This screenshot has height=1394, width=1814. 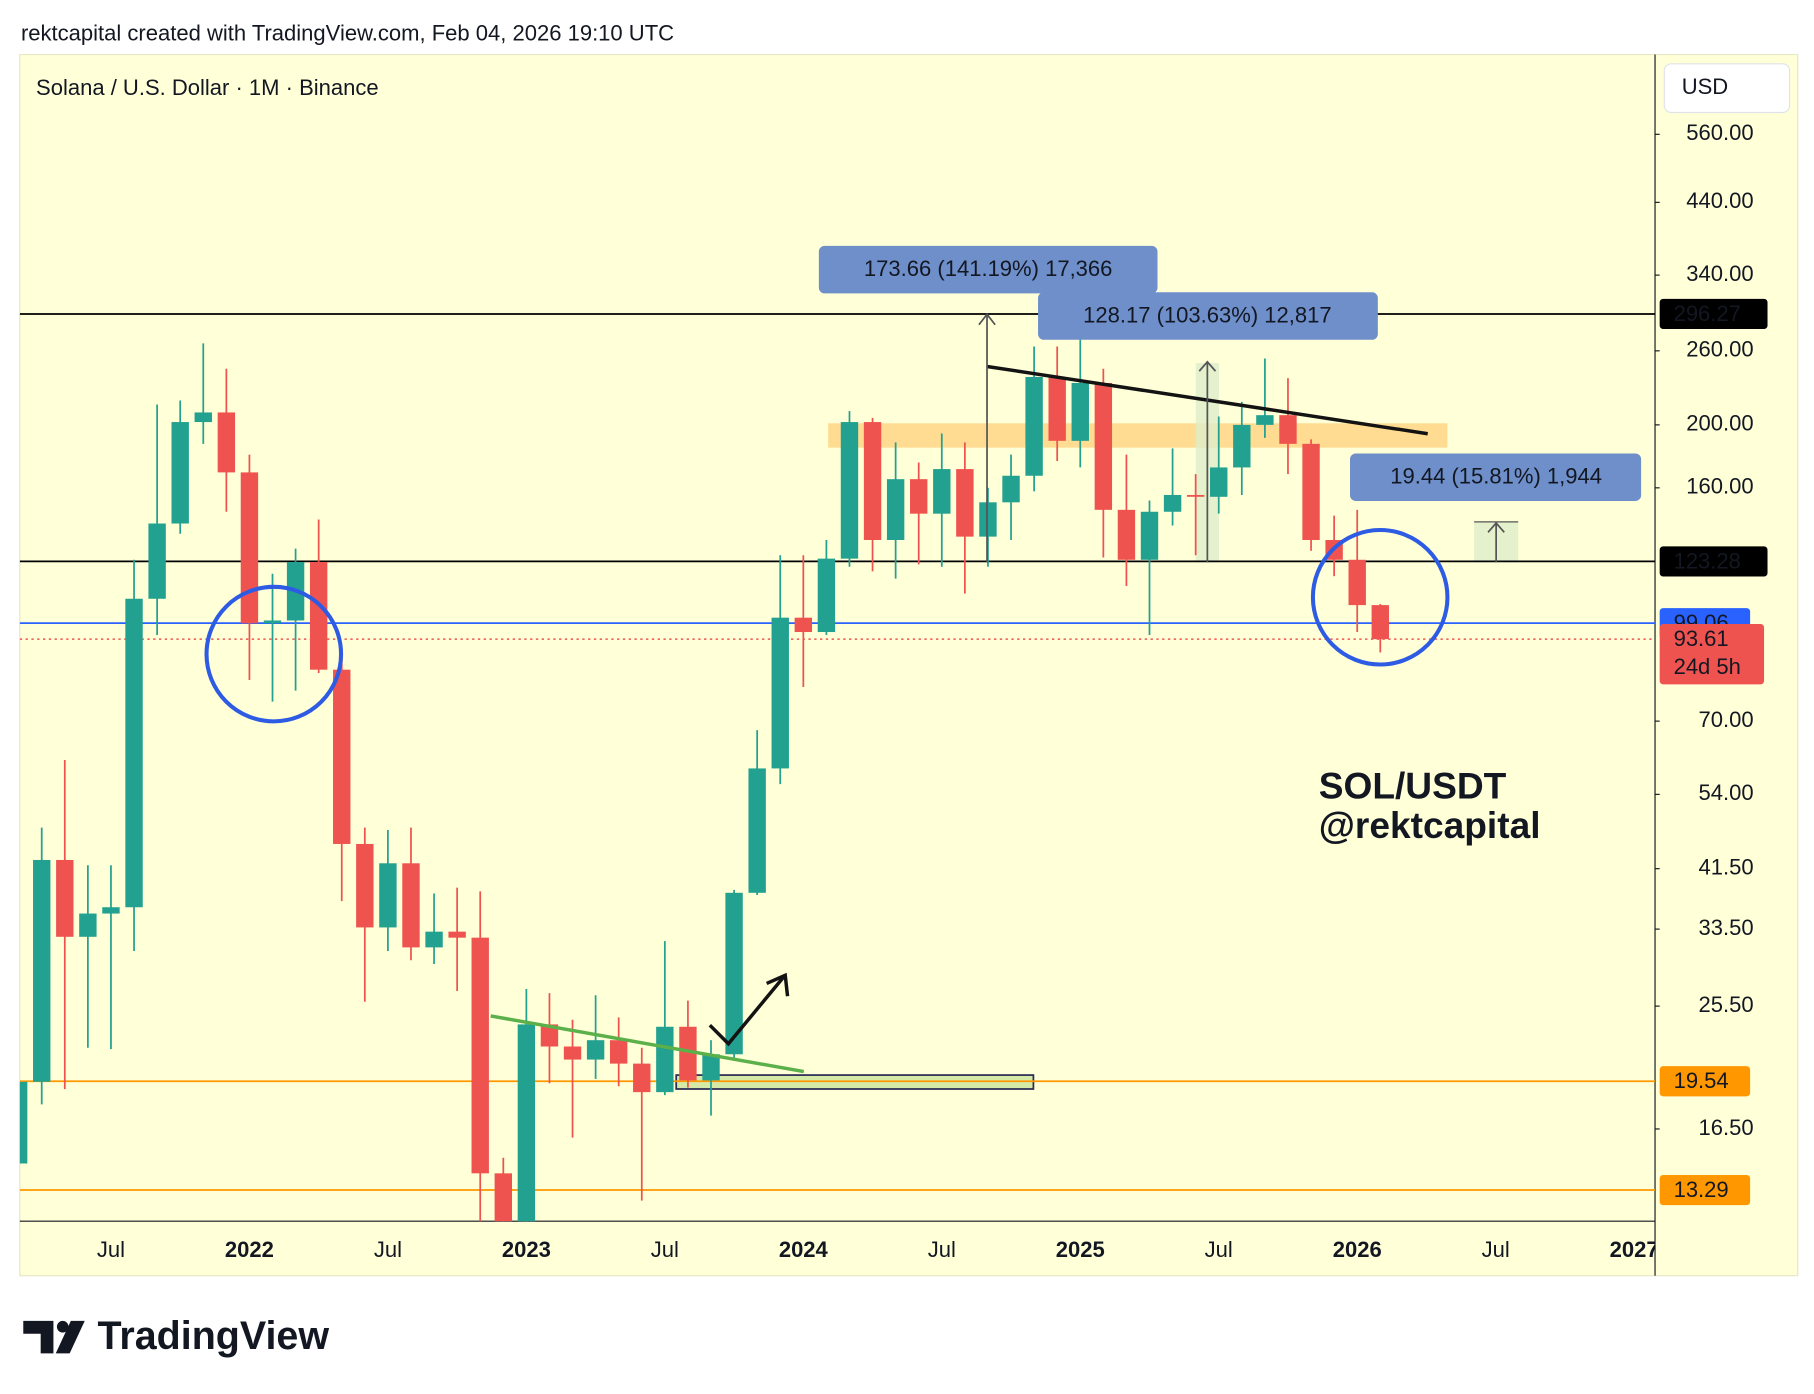 What do you see at coordinates (1430, 825) in the screenshot?
I see `watermark: @rektcapital` at bounding box center [1430, 825].